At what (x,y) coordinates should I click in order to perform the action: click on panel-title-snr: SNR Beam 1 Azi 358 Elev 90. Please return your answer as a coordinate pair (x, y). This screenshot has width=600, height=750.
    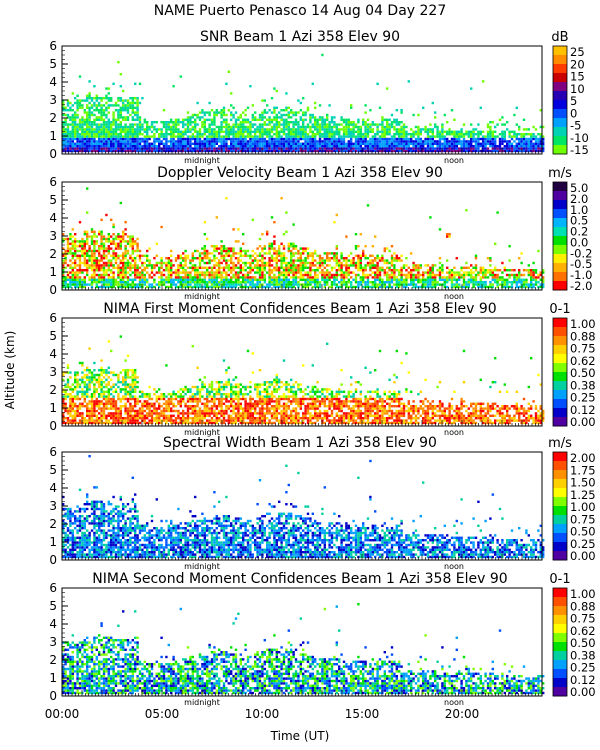
    Looking at the image, I should click on (300, 37).